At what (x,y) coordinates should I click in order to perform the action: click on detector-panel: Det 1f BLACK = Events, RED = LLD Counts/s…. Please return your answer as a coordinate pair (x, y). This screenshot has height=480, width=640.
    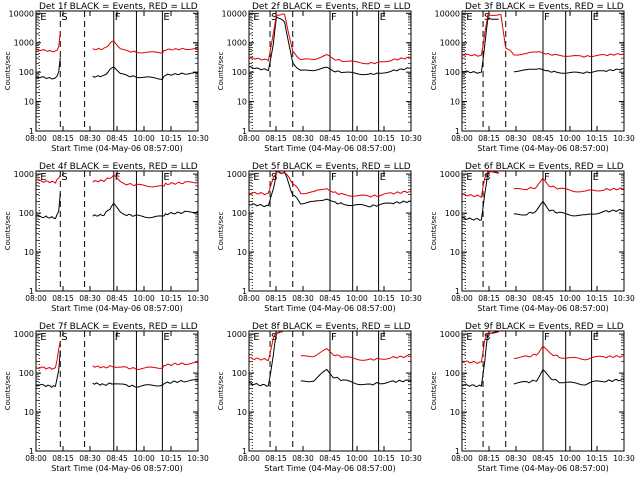
    Looking at the image, I should click on (106, 77).